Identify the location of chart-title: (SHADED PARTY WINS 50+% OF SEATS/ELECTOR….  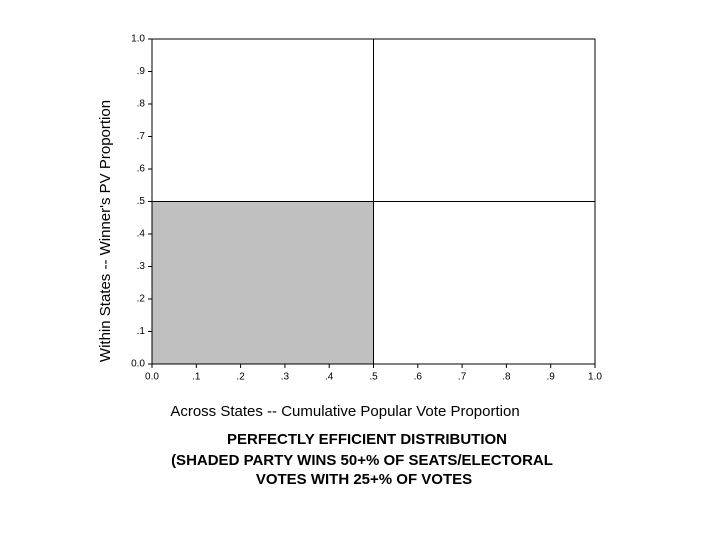
(362, 460).